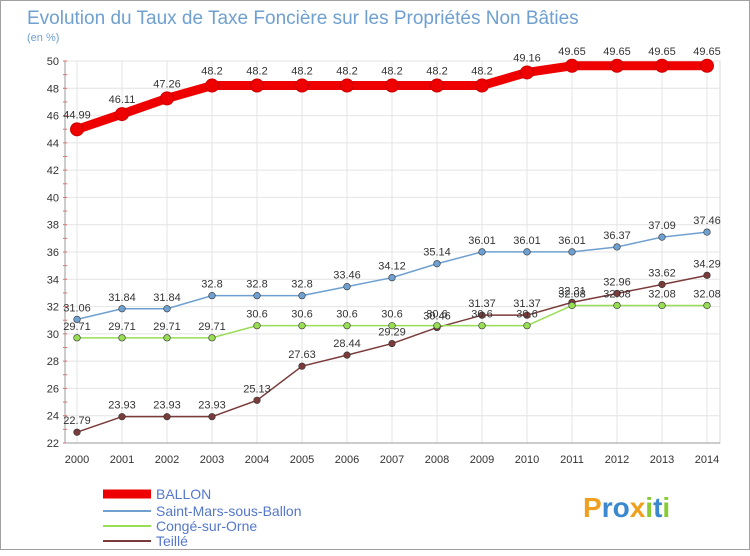 The height and width of the screenshot is (556, 750). I want to click on data-label: 30.46, so click(437, 317).